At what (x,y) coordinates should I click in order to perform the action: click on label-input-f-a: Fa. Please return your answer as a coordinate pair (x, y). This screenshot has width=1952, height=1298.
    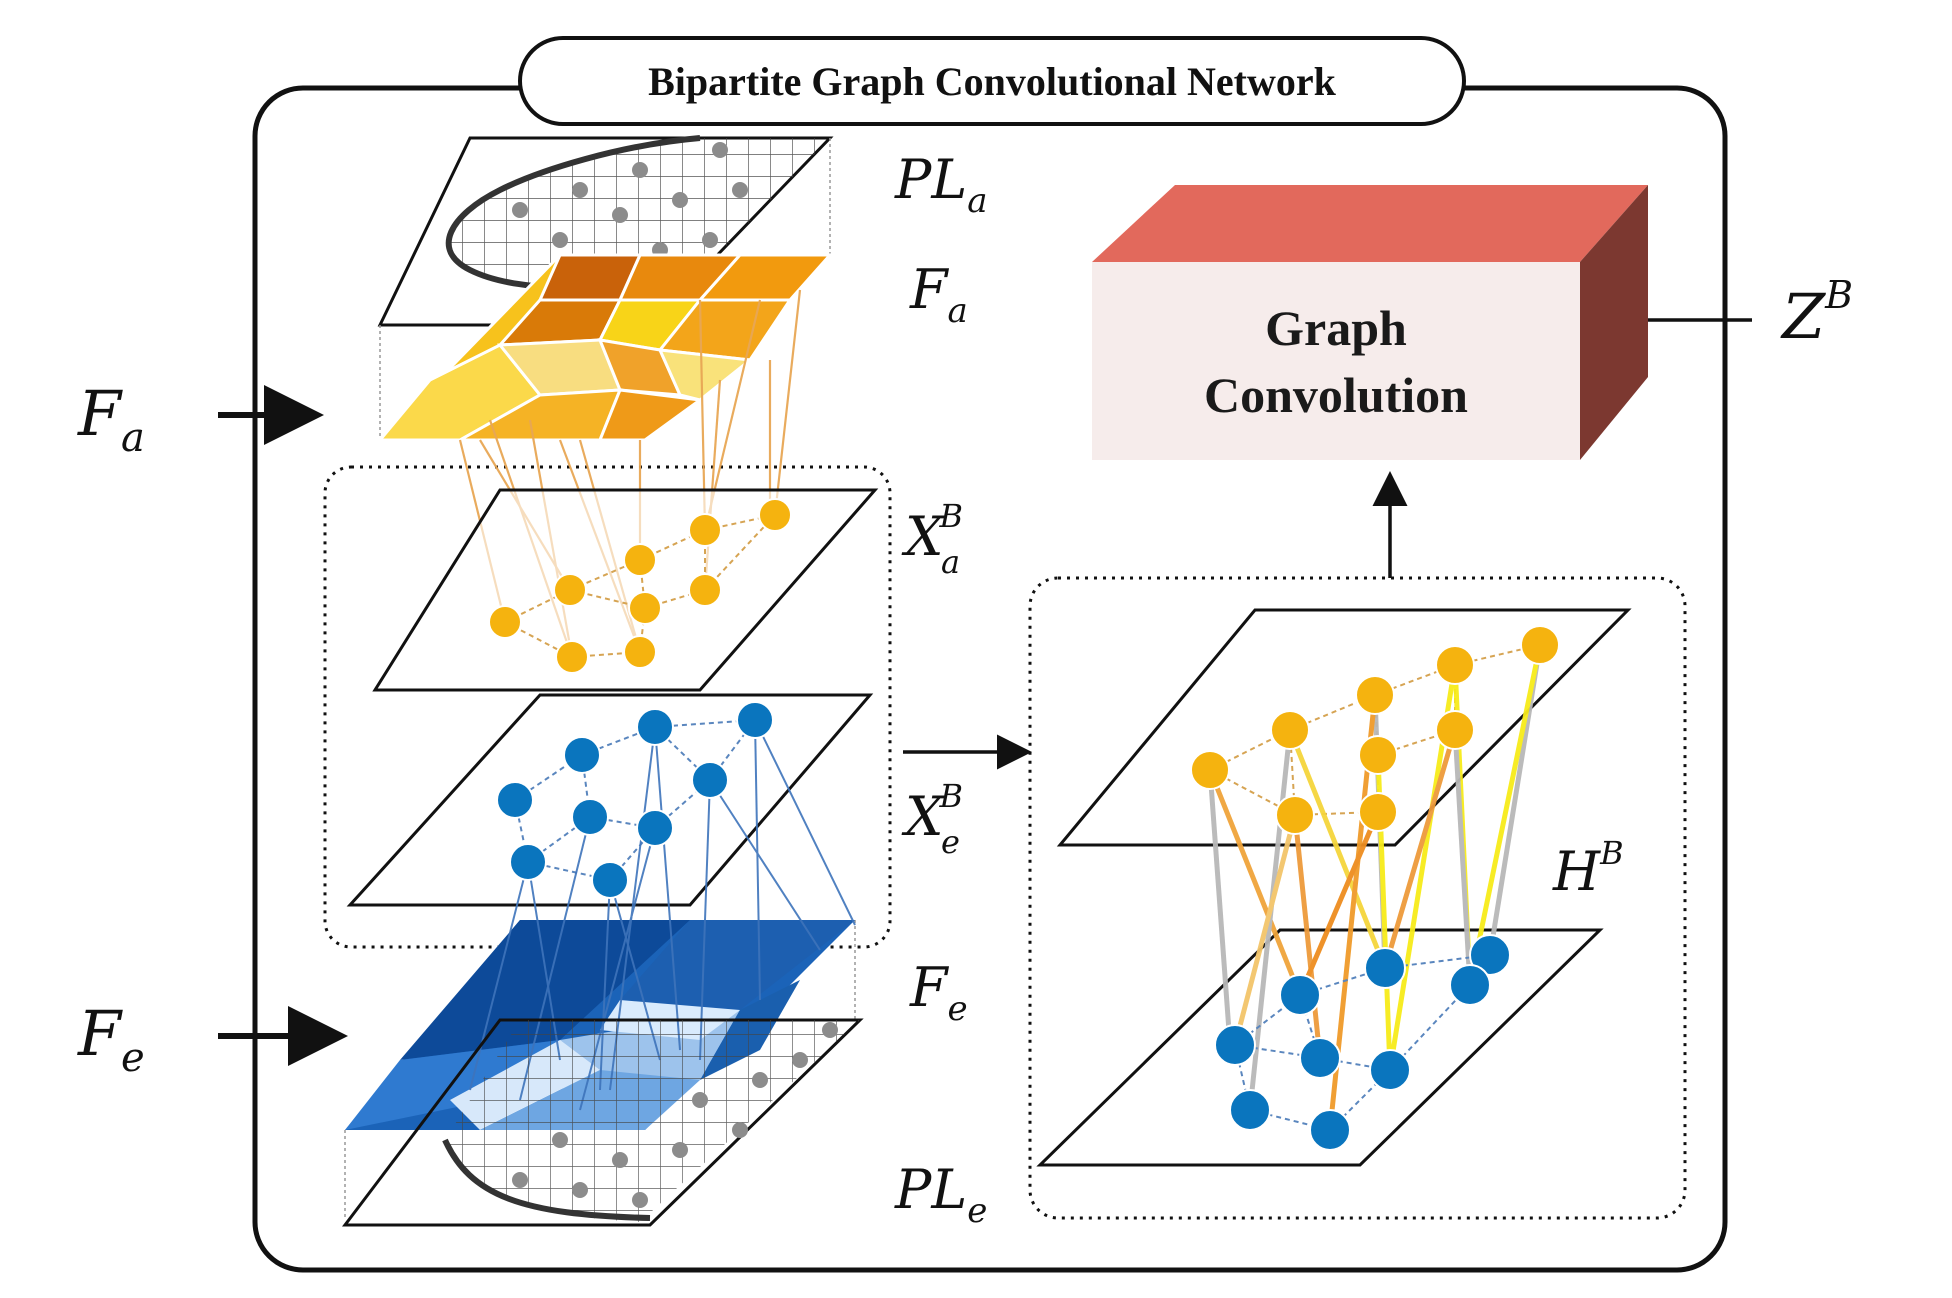
    Looking at the image, I should click on (111, 419).